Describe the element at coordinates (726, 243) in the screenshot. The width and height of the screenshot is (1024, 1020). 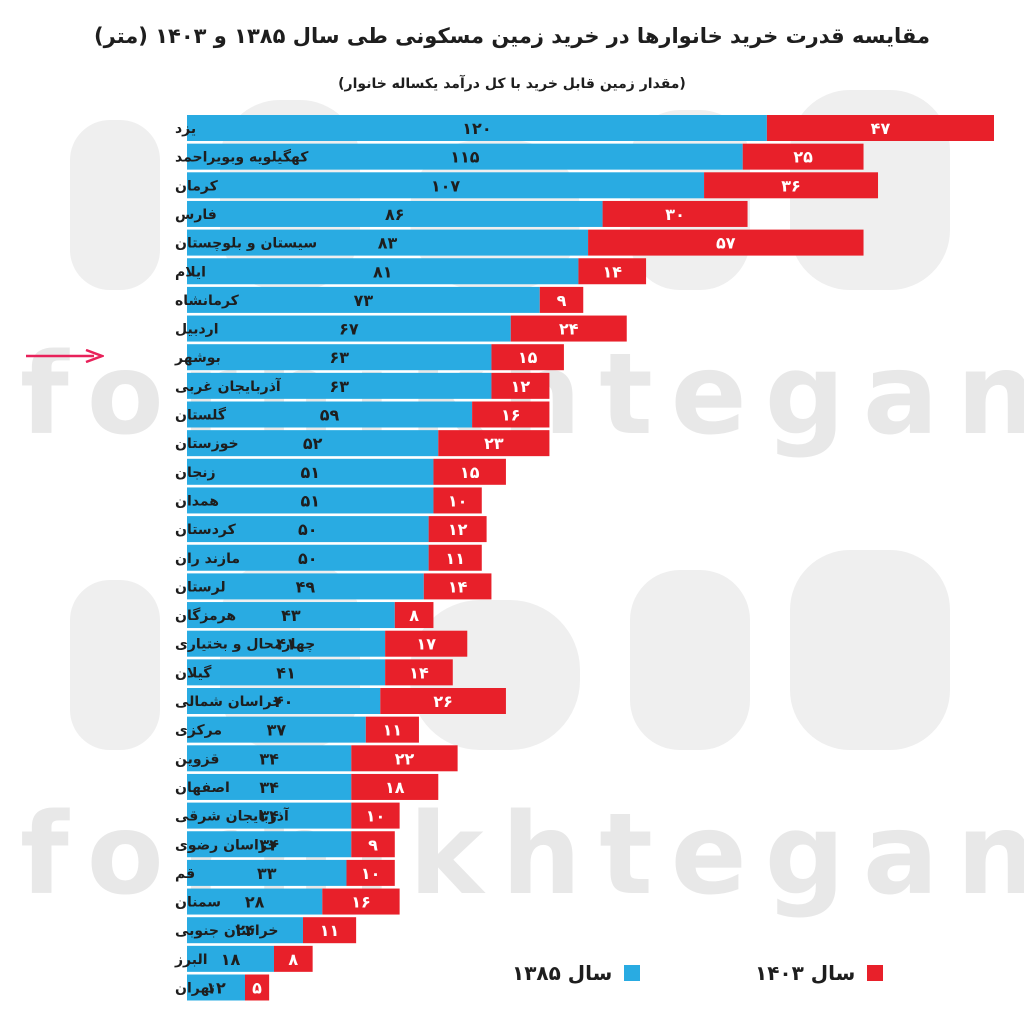
I see `data-label-1403: ۵۷` at that location.